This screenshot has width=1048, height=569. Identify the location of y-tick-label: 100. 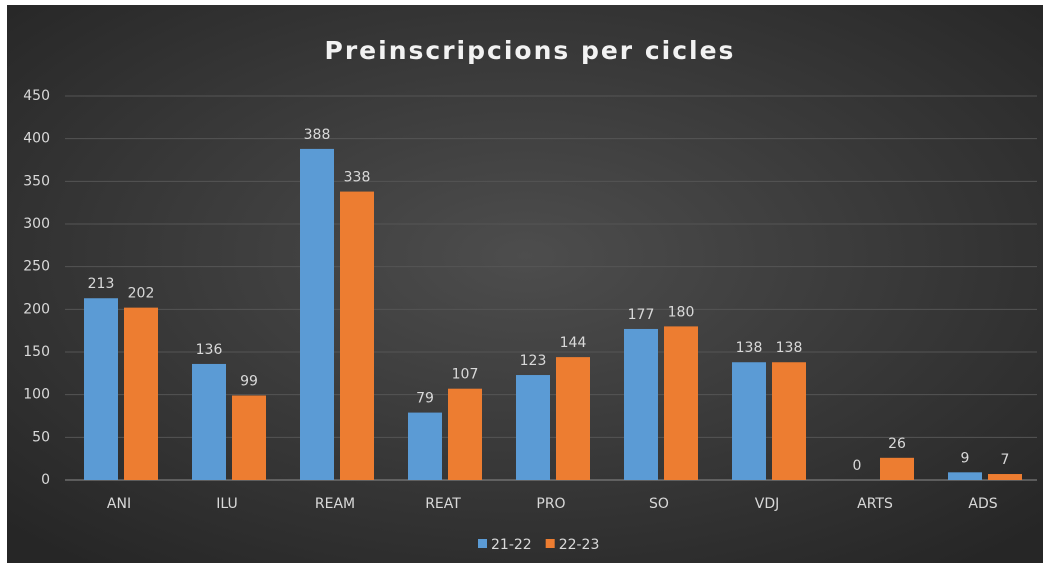
(36, 395).